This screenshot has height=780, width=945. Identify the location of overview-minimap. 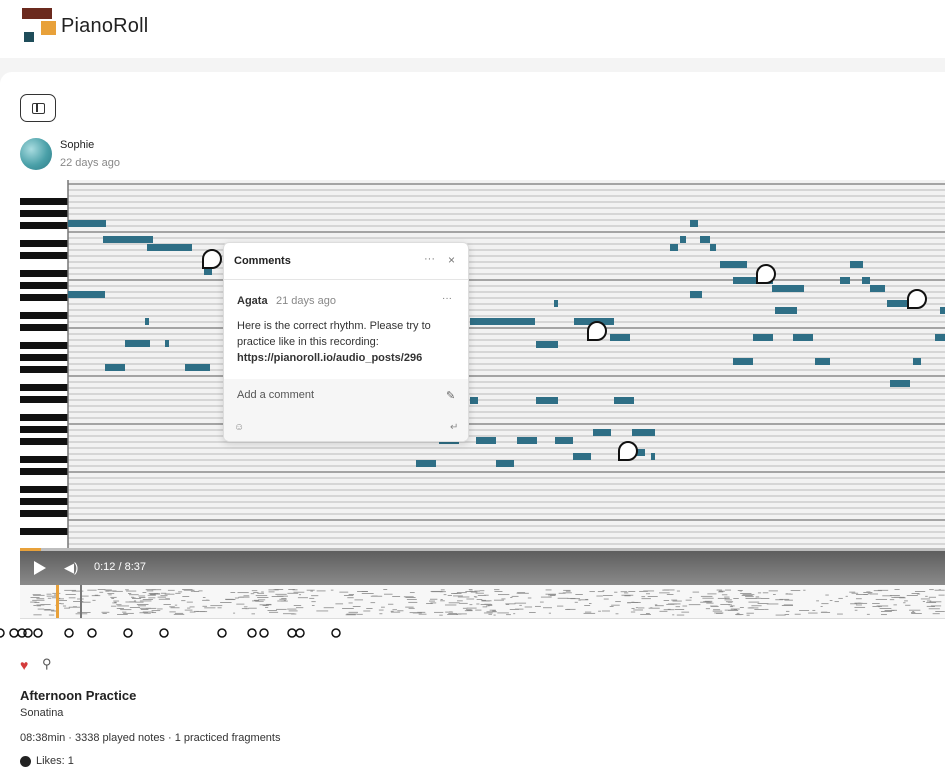
(482, 602).